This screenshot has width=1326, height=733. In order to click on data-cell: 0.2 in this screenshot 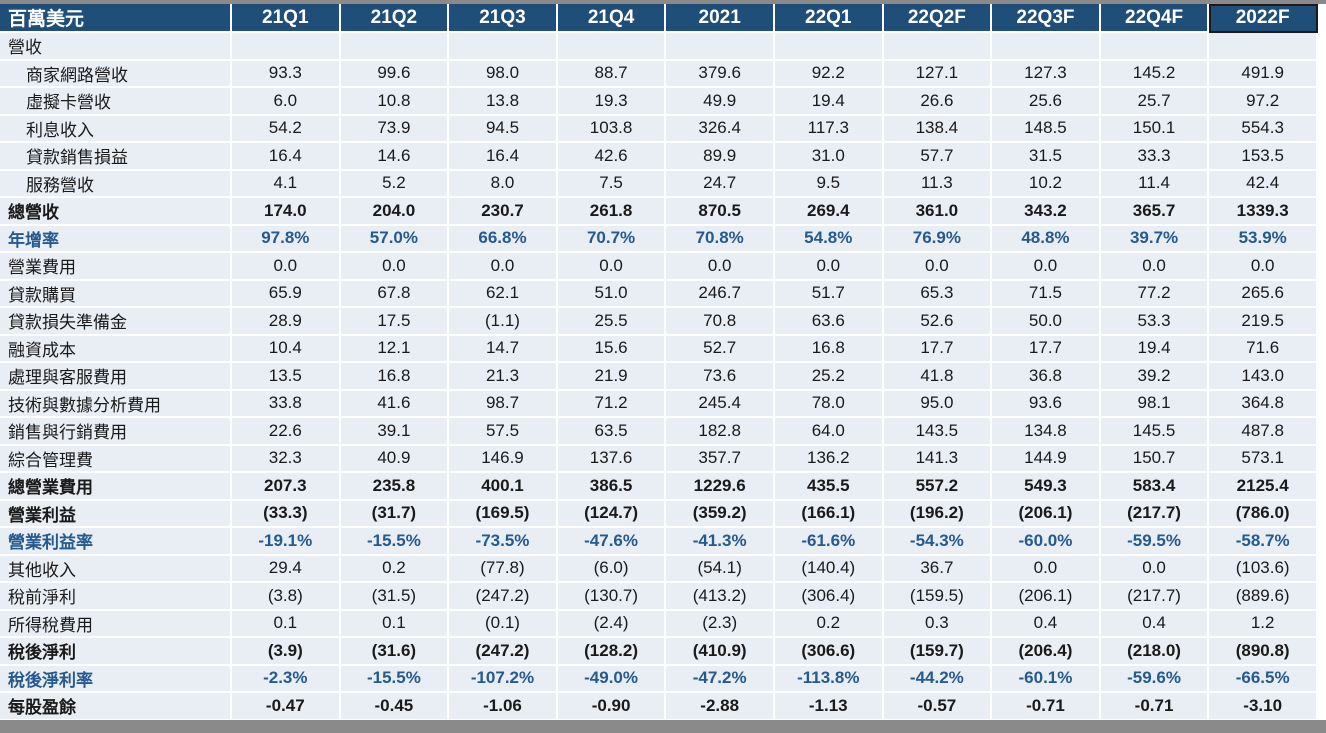, I will do `click(395, 569)`.